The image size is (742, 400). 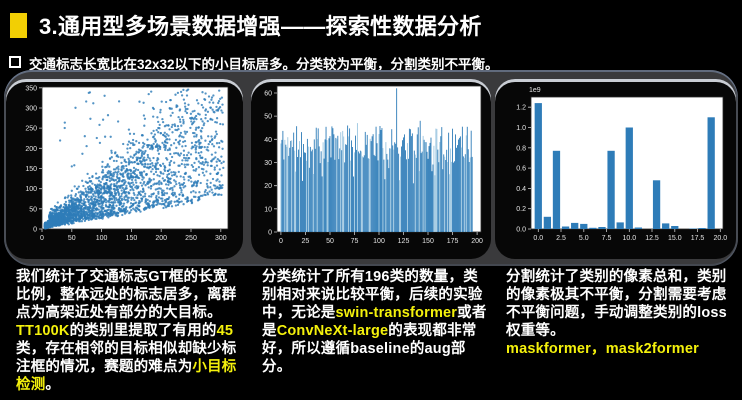 What do you see at coordinates (698, 238) in the screenshot?
I see `svg-text: 17.5` at bounding box center [698, 238].